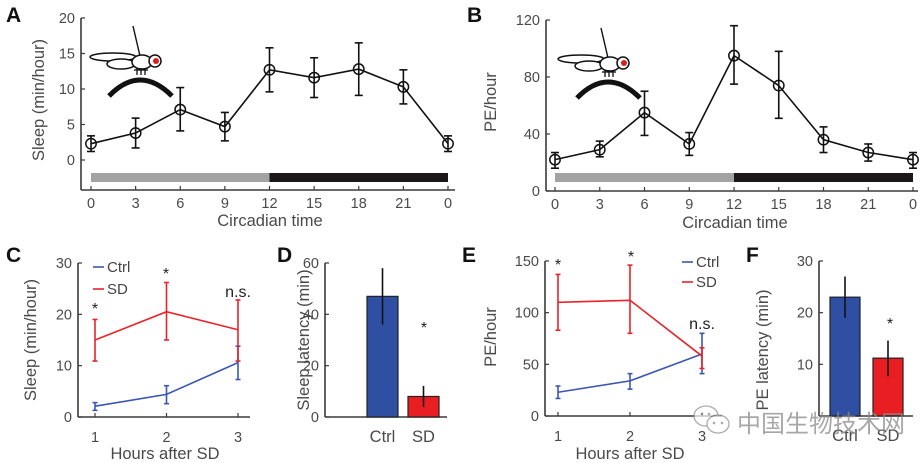 The height and width of the screenshot is (463, 924). What do you see at coordinates (528, 21) in the screenshot?
I see `y-tick-label: 120` at bounding box center [528, 21].